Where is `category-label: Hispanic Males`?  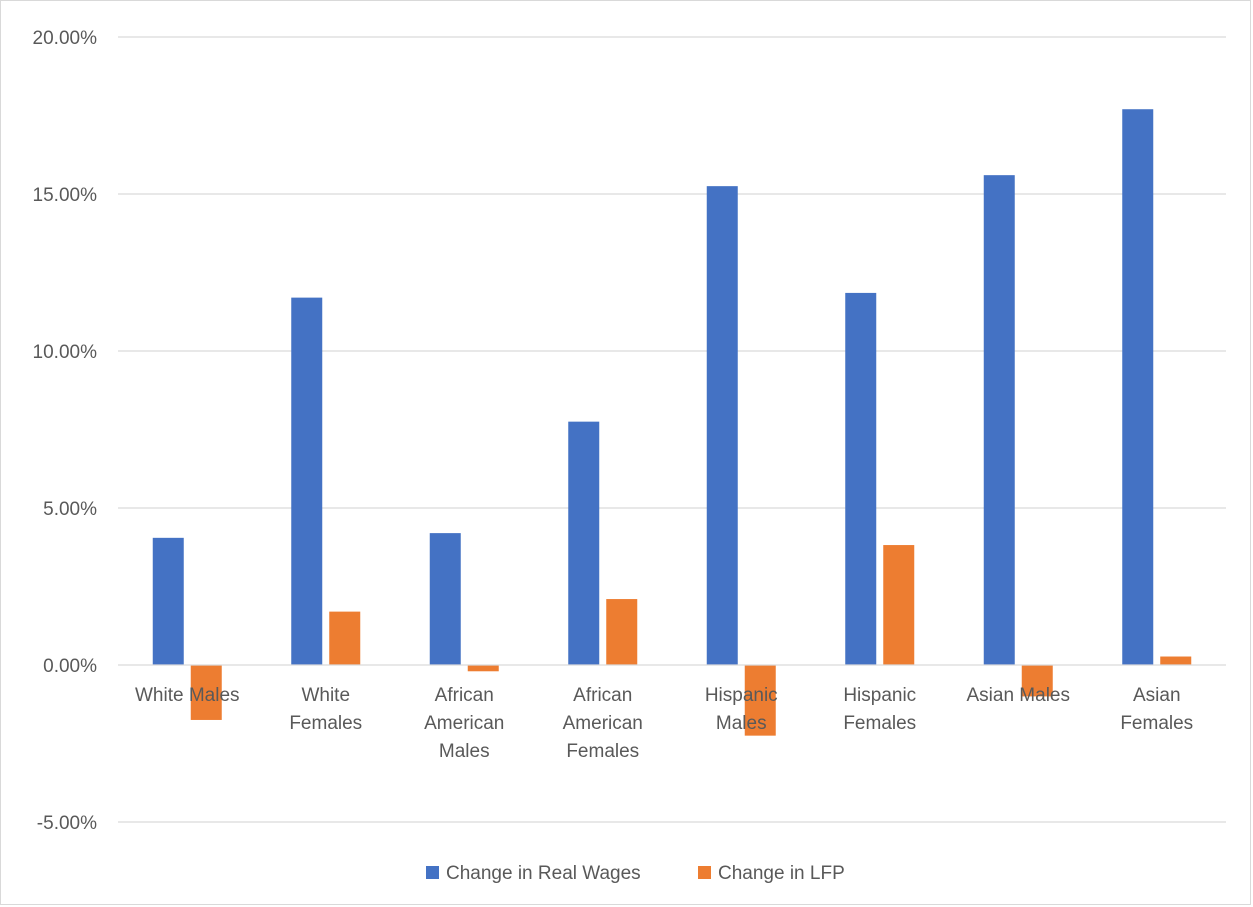
category-label: Hispanic Males is located at coordinates (741, 709).